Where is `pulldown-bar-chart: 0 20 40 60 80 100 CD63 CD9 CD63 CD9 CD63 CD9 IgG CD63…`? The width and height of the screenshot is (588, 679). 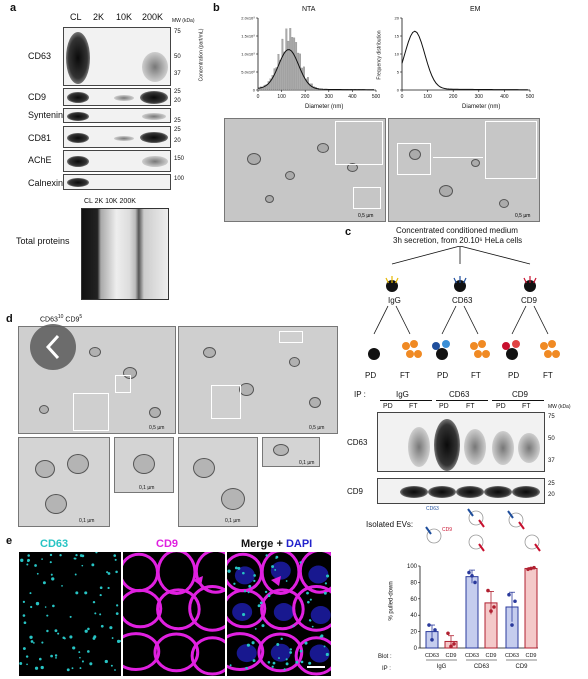
pulldown-bar-chart: 0 20 40 60 80 100 CD63 CD9 CD63 CD9 CD63 CD9 IgG CD63… is located at coordinates (472, 617).